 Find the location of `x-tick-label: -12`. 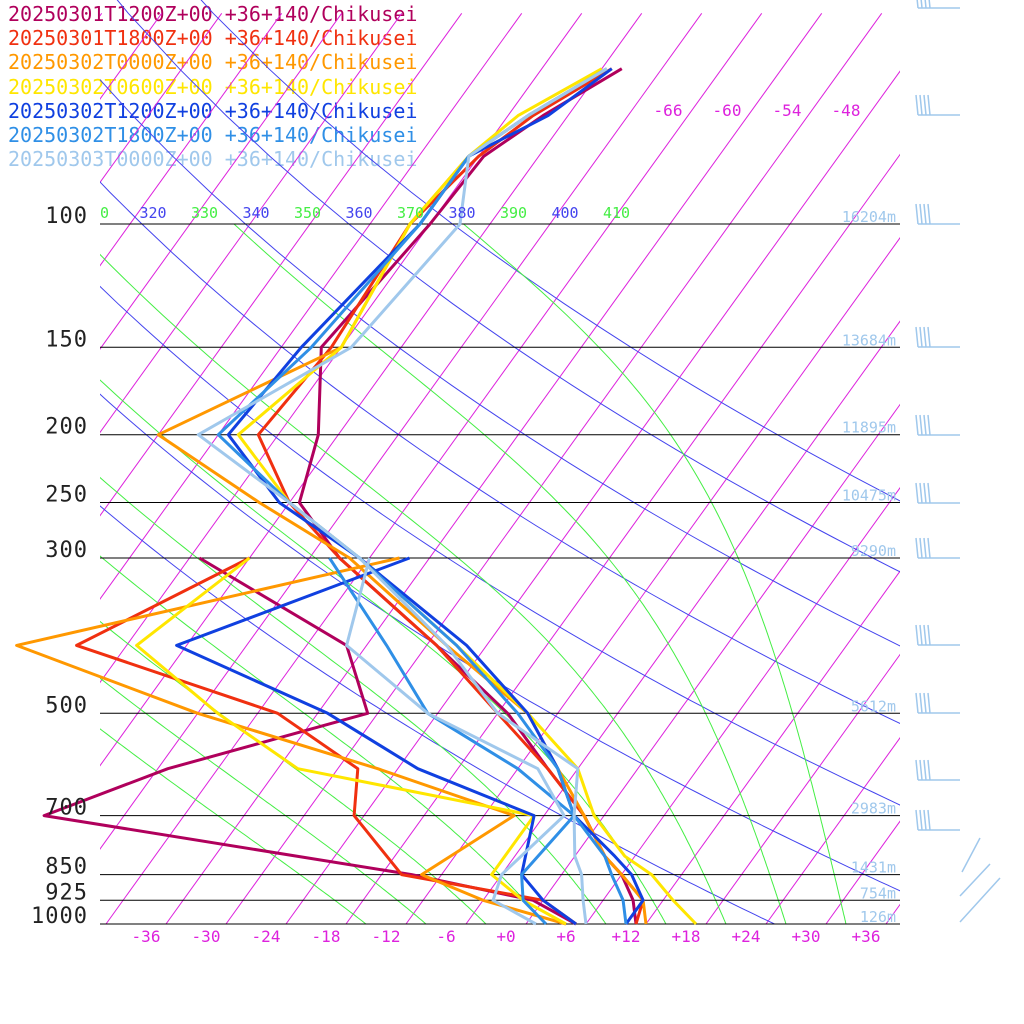

x-tick-label: -12 is located at coordinates (386, 936).